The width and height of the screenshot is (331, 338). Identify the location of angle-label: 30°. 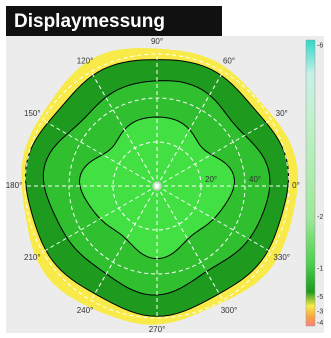
(282, 113).